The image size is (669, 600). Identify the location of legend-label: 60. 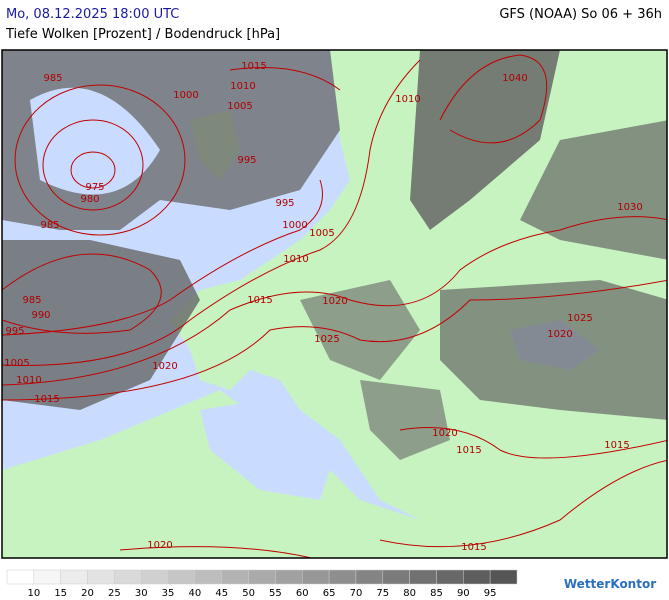
(302, 593).